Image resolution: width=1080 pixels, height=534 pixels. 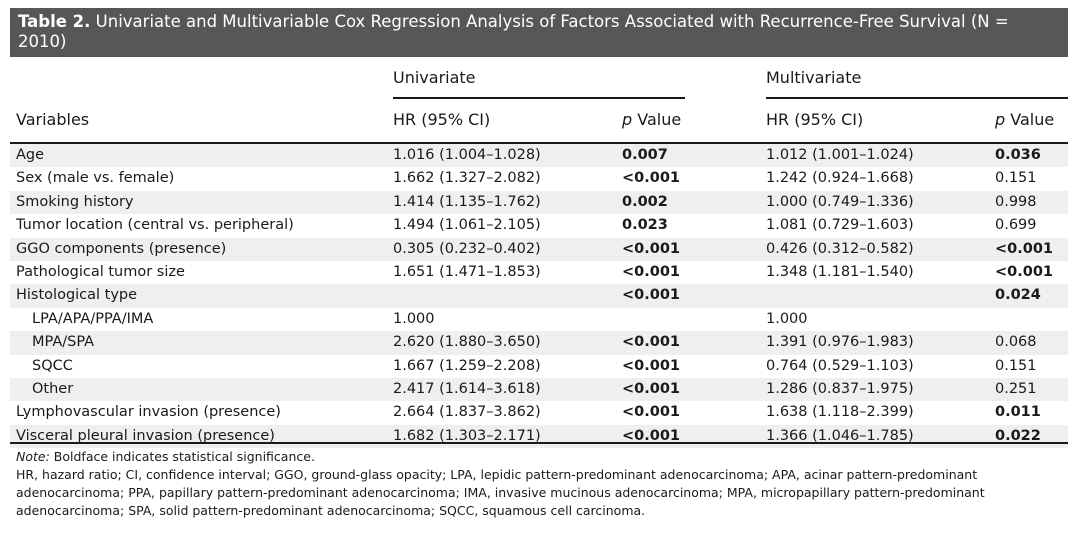 What do you see at coordinates (840, 201) in the screenshot?
I see `cell-hr-multivariate: 1.000 (0.749–1.336)` at bounding box center [840, 201].